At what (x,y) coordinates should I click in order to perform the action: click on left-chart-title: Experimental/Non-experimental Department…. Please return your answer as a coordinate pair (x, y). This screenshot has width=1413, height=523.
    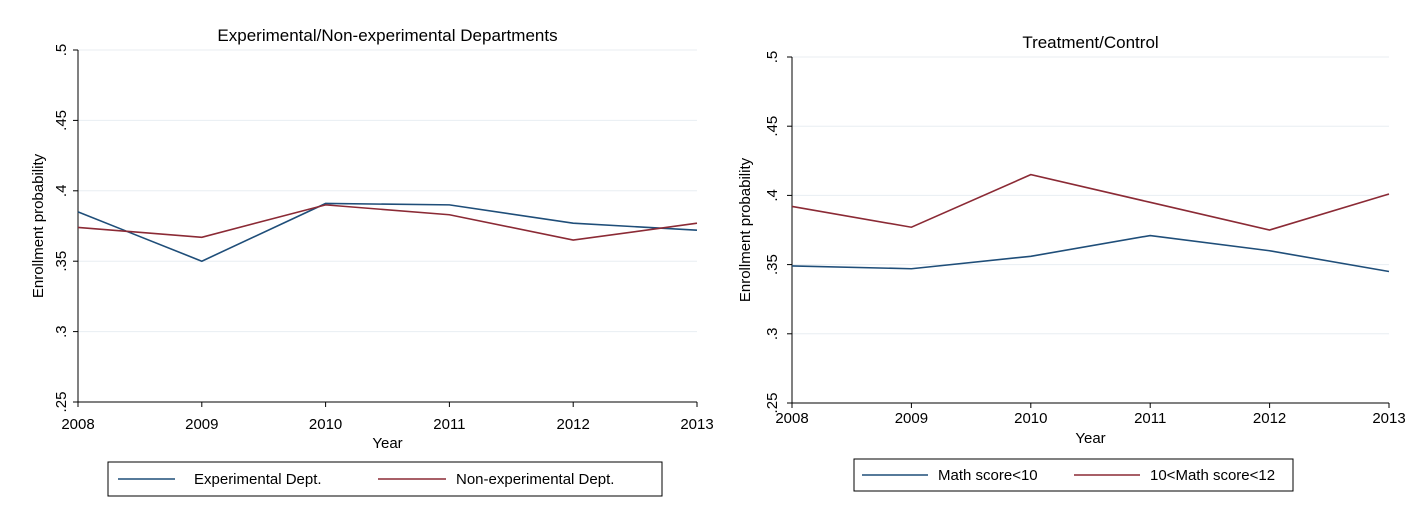
    Looking at the image, I should click on (387, 35).